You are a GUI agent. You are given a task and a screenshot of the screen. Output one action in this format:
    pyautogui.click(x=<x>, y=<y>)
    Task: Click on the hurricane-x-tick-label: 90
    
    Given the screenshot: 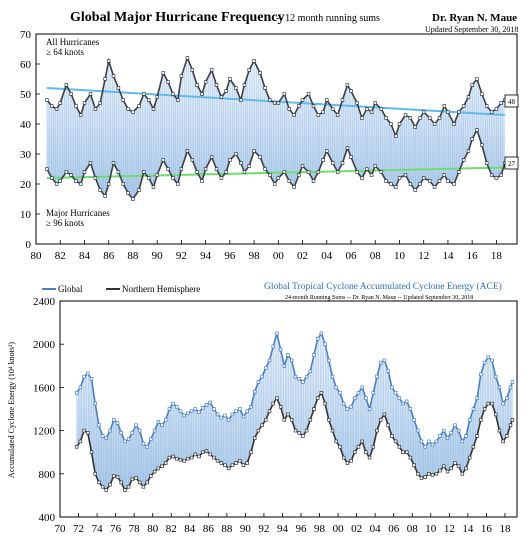 What is the action you would take?
    pyautogui.click(x=158, y=256)
    